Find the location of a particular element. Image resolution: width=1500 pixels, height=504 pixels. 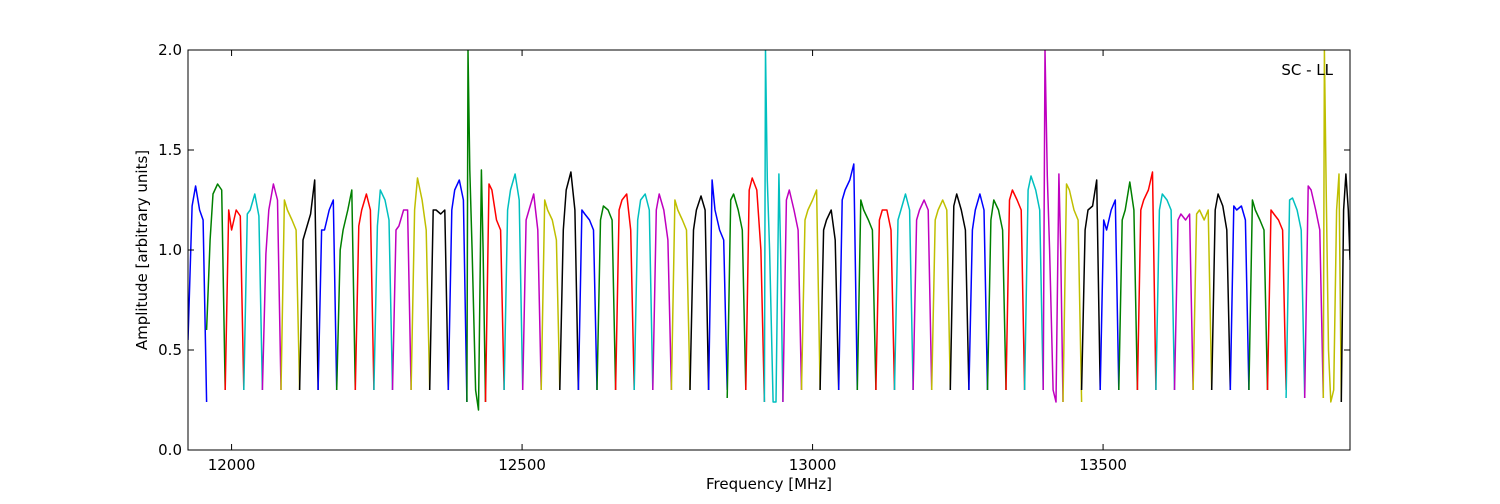

y-axis-label: Amplitude [arbitrary units] is located at coordinates (142, 250).